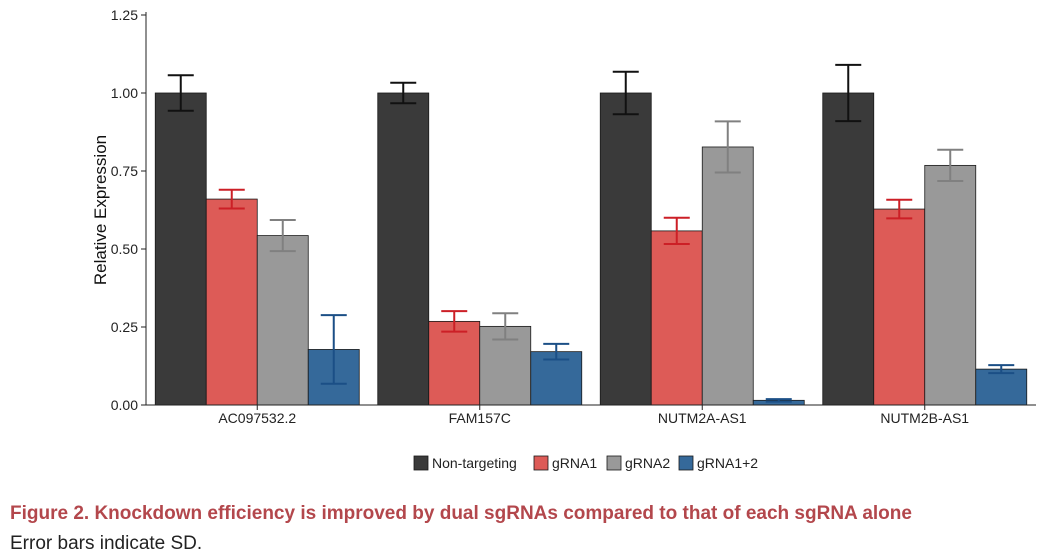  I want to click on x-tick-label: AC097532.2, so click(257, 418).